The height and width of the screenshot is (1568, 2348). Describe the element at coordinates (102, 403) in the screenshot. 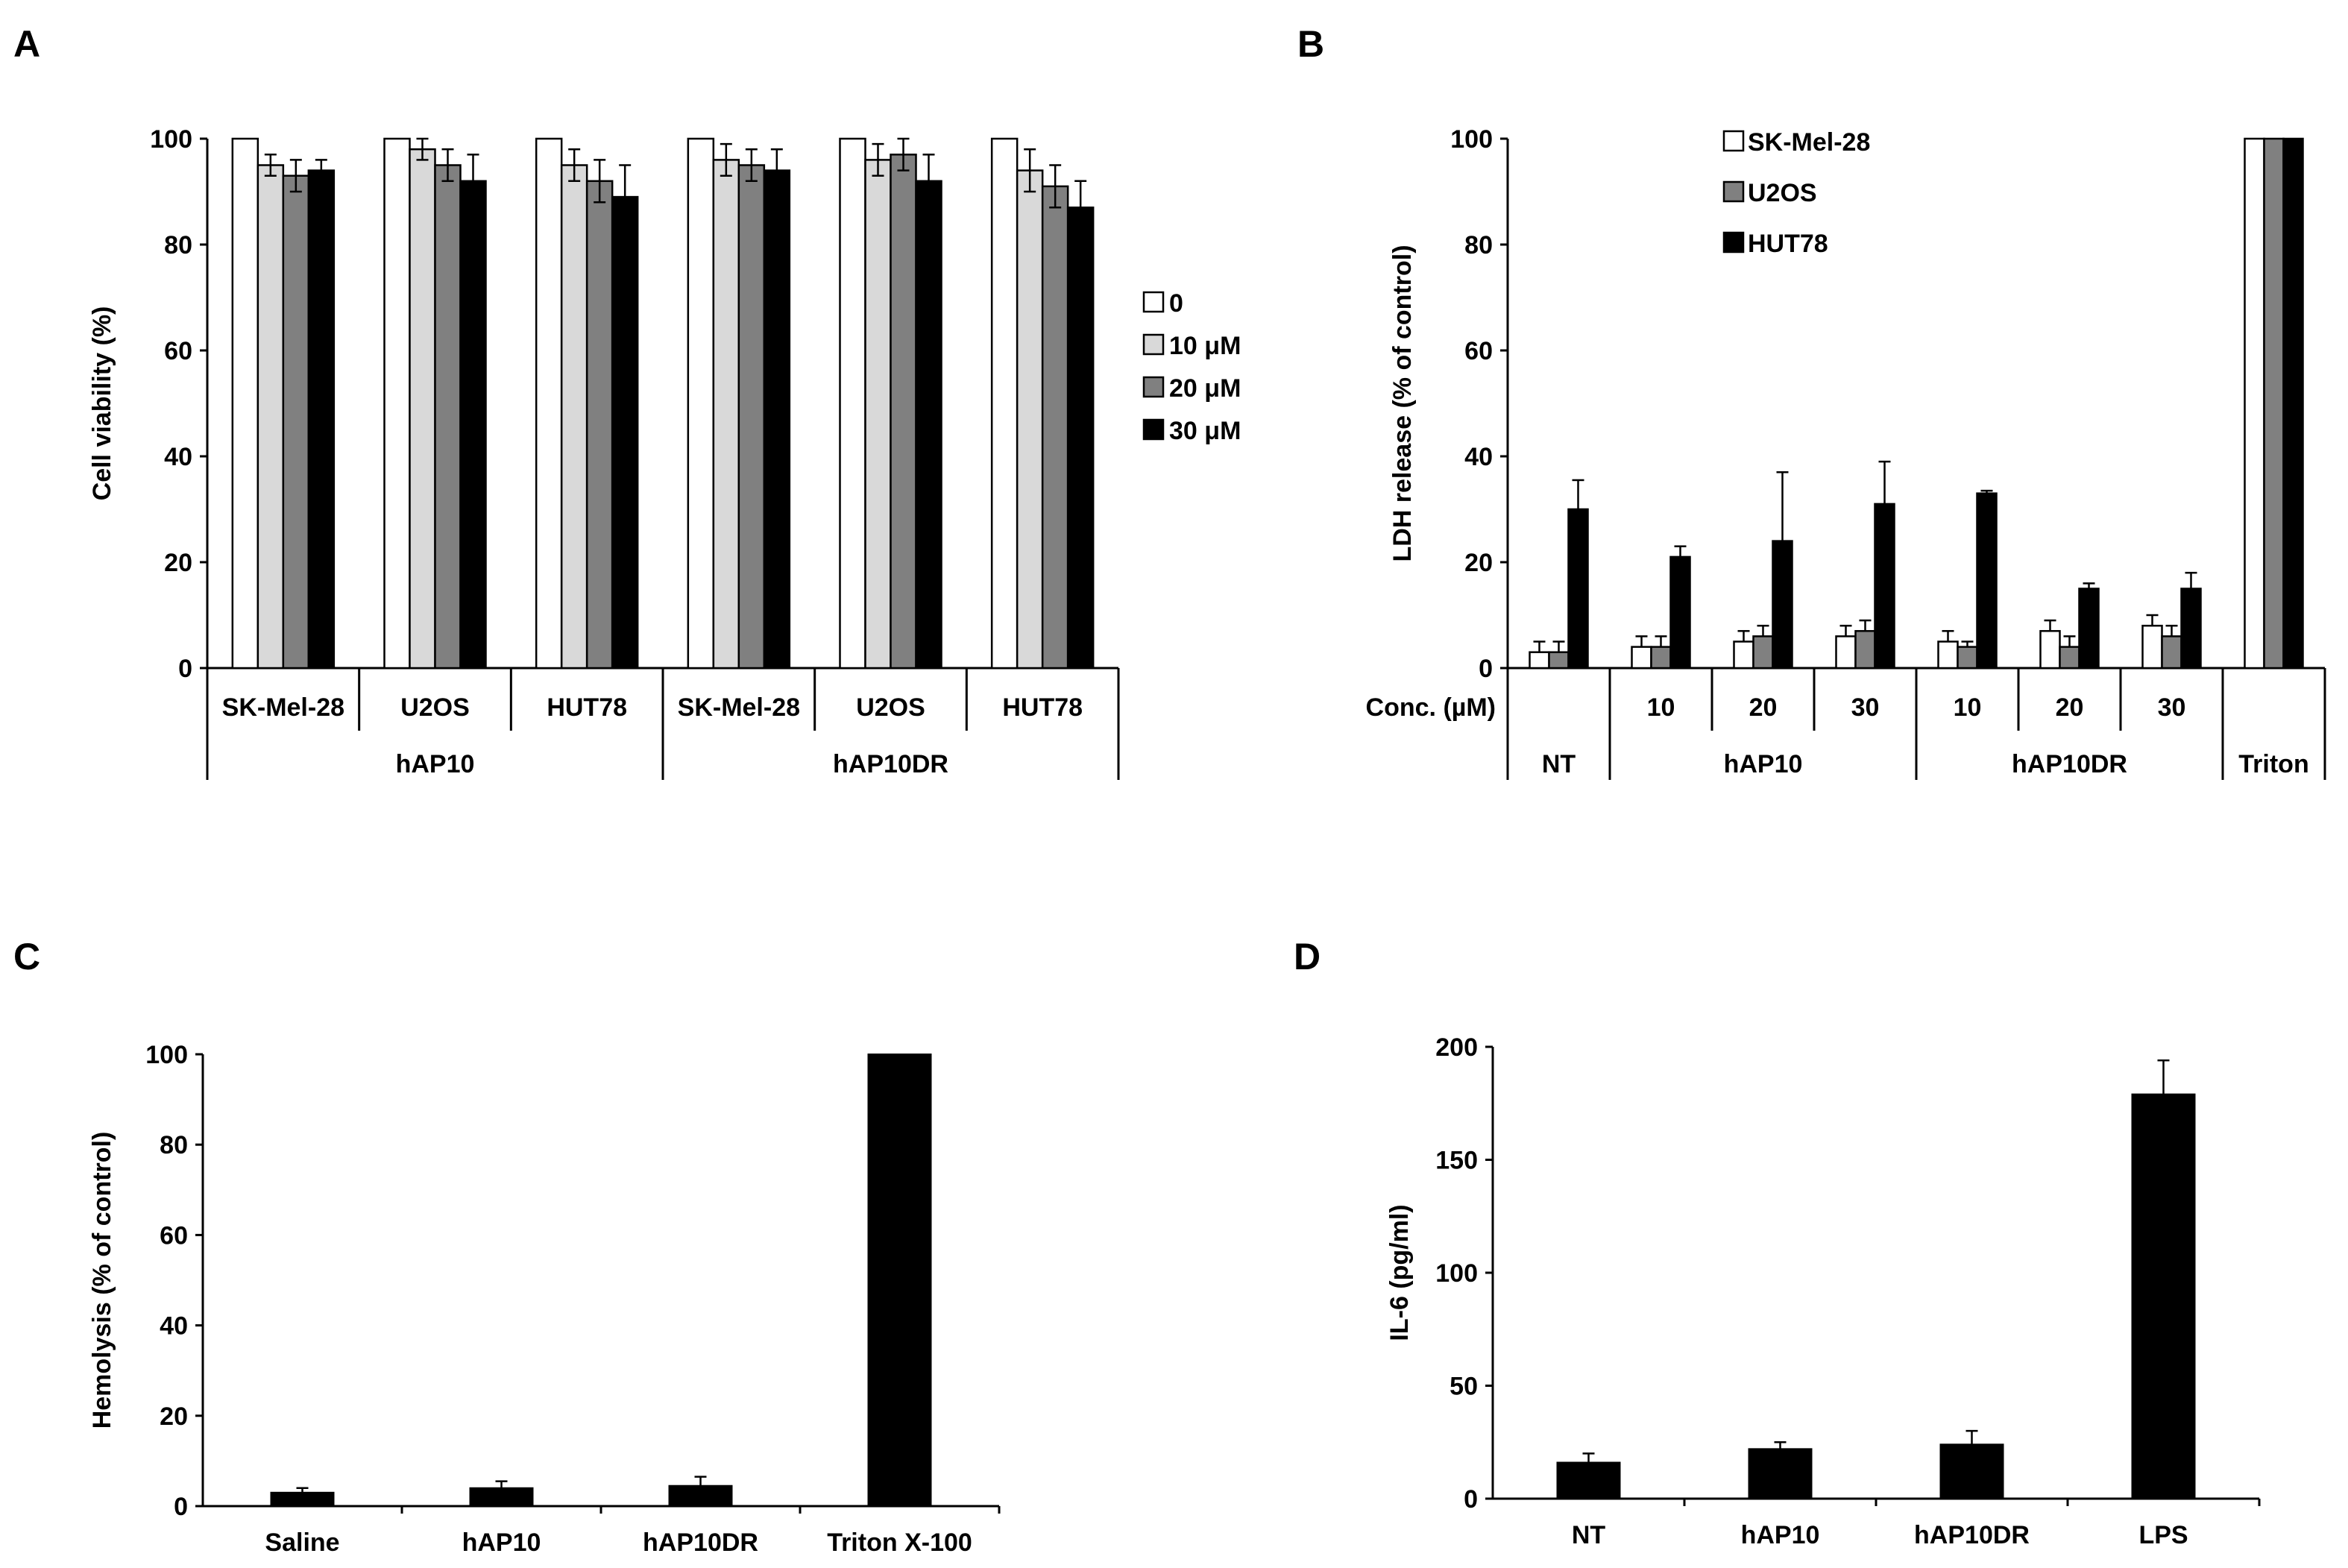

I see `y-axis-label: Cell viability (%)` at that location.